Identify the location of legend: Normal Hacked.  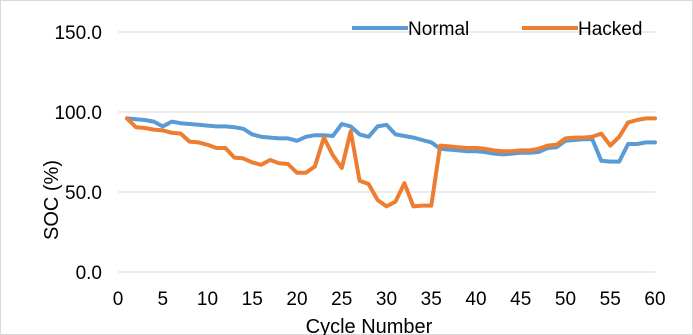
(497, 29).